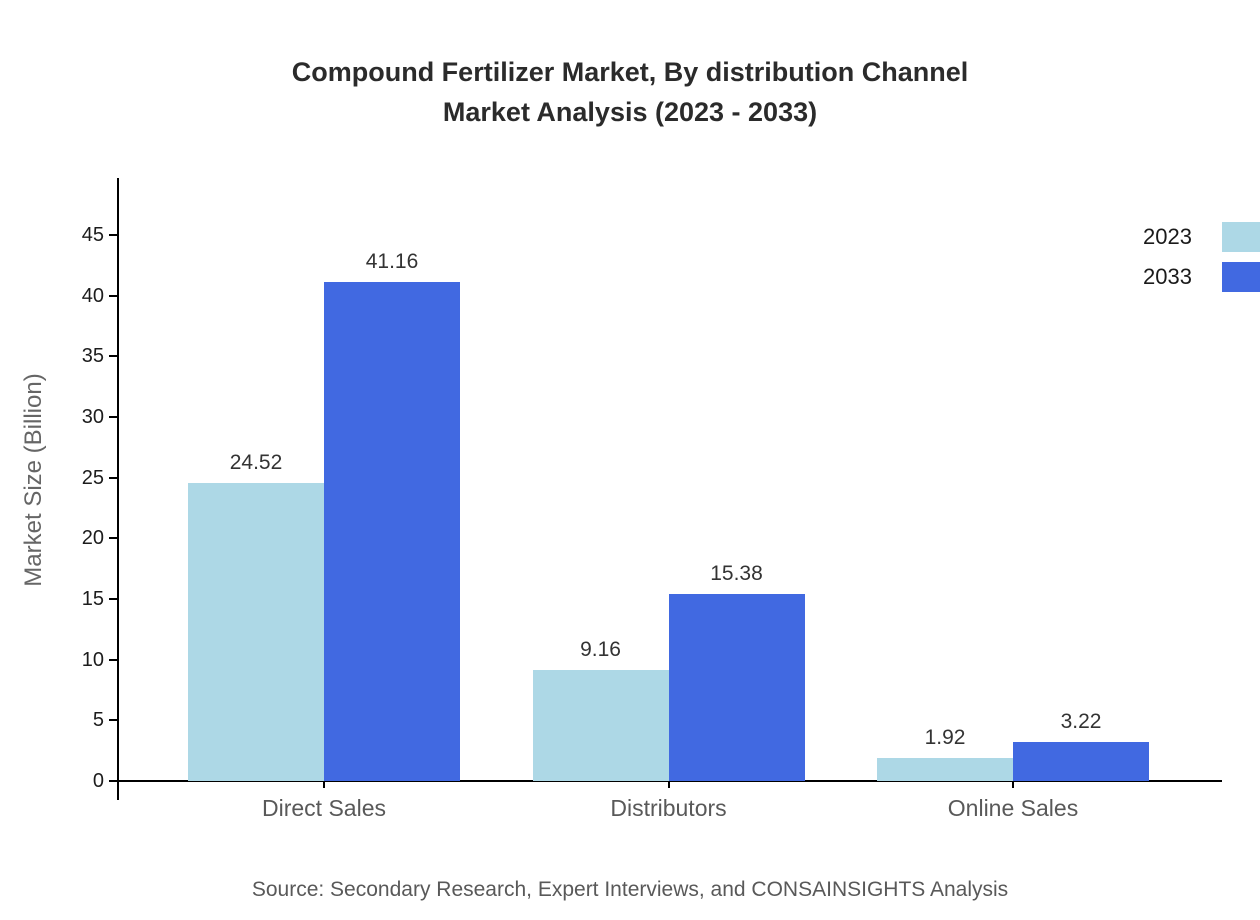 Image resolution: width=1260 pixels, height=920 pixels. What do you see at coordinates (92, 659) in the screenshot?
I see `y-tick-label-10: 10` at bounding box center [92, 659].